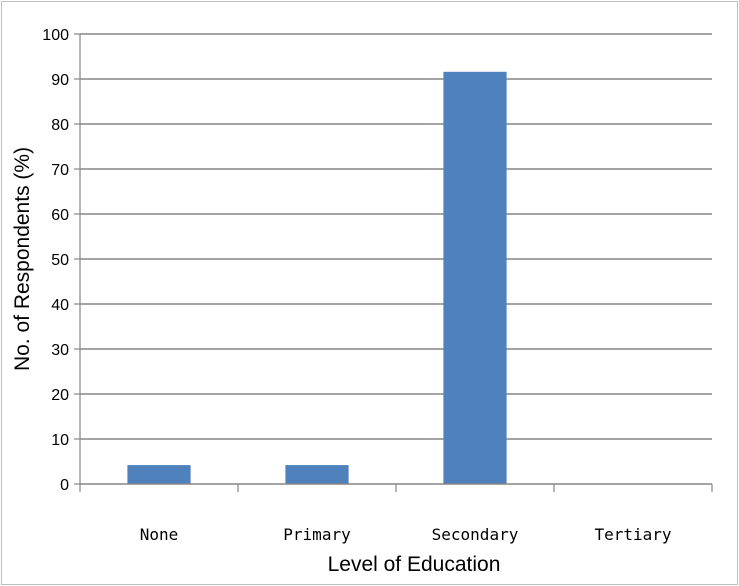  What do you see at coordinates (60, 260) in the screenshot?
I see `y-tick-label: 50` at bounding box center [60, 260].